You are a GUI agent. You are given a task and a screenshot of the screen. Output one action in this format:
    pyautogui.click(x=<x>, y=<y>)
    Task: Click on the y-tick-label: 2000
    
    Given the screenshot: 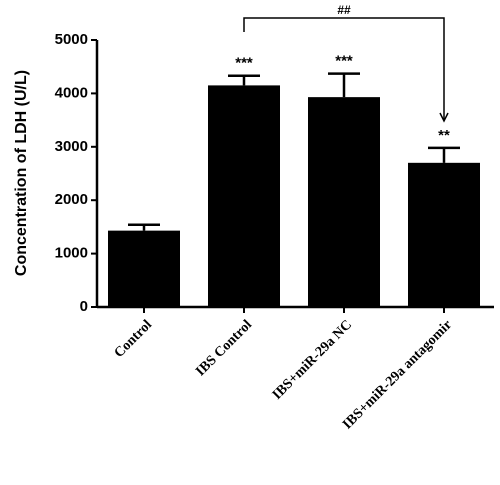 What is the action you would take?
    pyautogui.click(x=71, y=199)
    